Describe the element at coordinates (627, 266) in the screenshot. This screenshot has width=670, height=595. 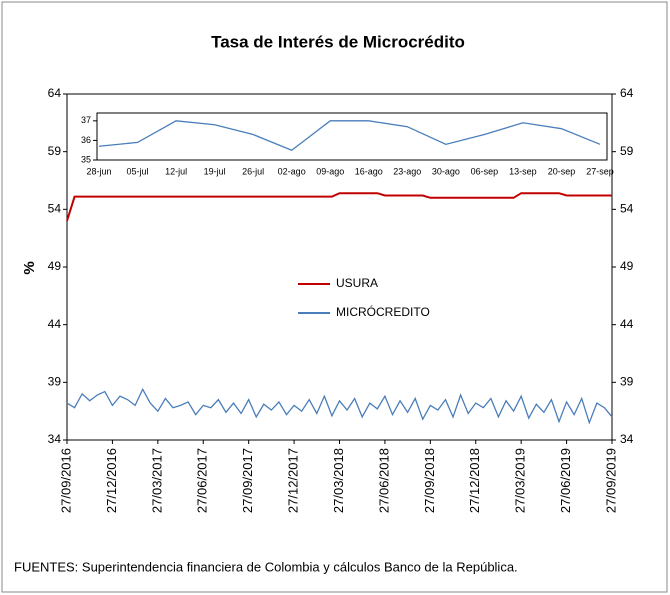
I see `y2-tick-label: 49` at that location.